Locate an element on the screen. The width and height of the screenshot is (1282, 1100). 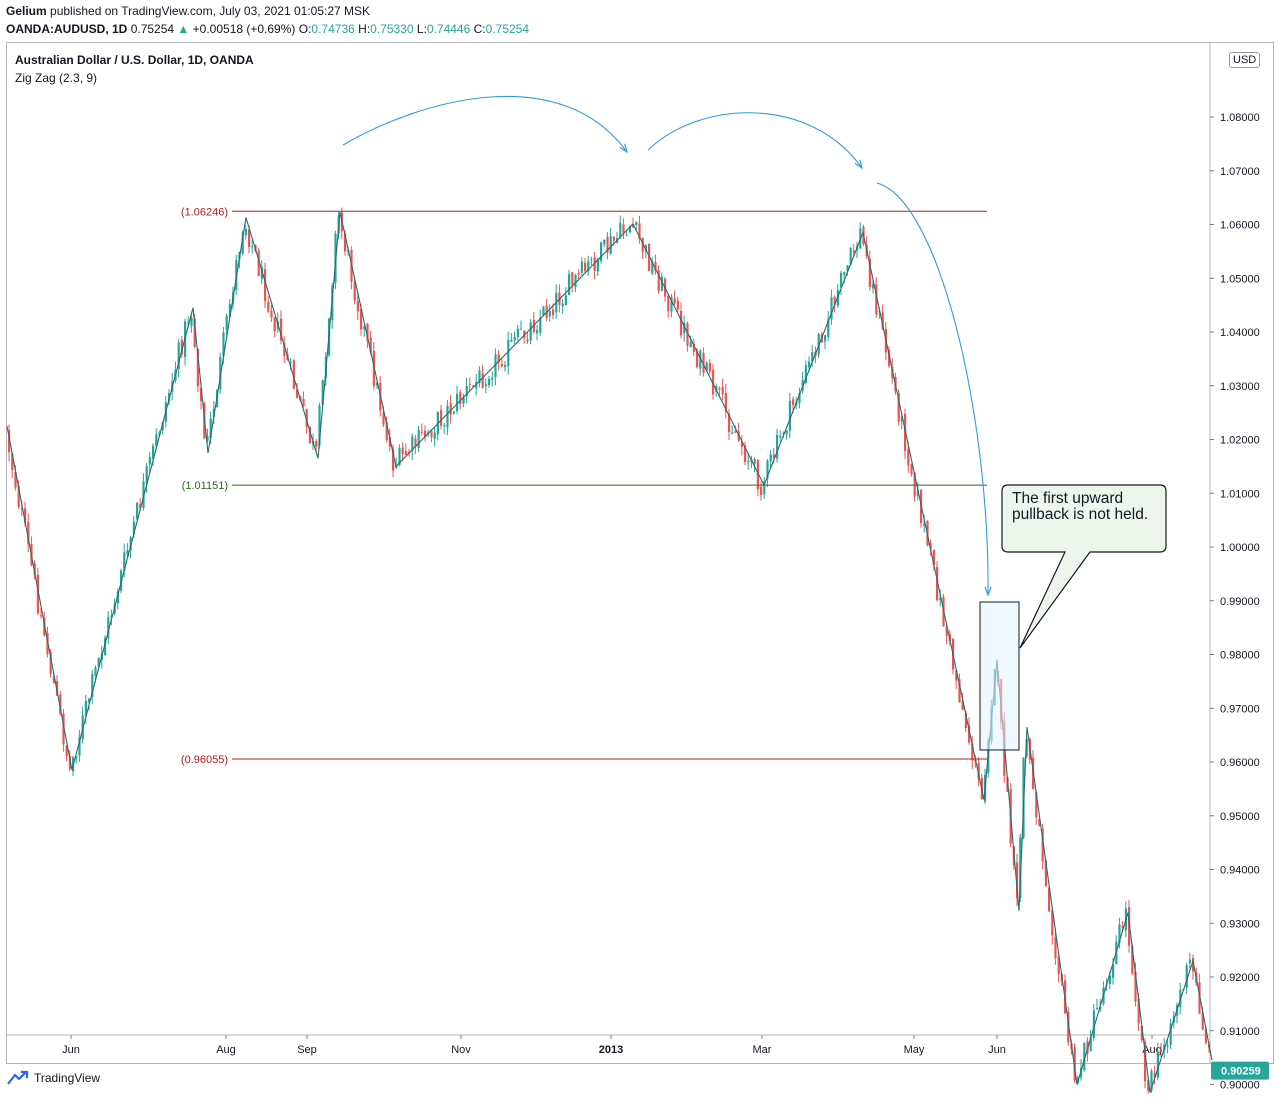
publisher-name: Gelium is located at coordinates (26, 11).